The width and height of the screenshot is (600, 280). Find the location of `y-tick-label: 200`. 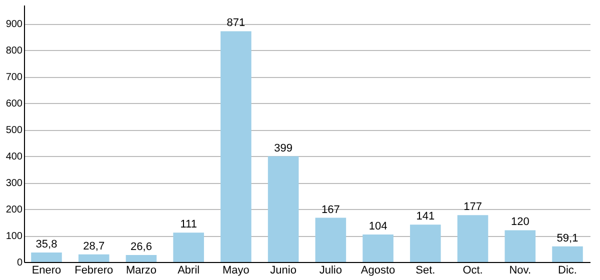

y-tick-label: 200 is located at coordinates (14, 210).